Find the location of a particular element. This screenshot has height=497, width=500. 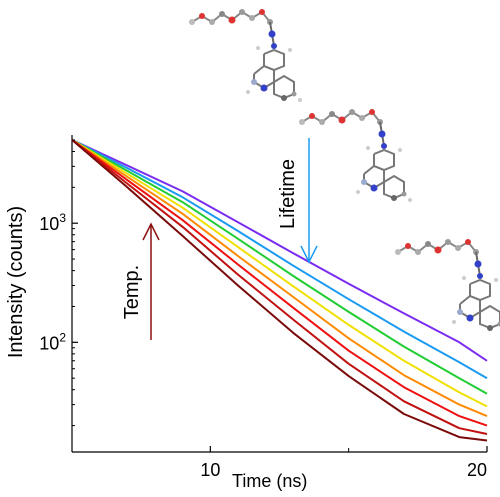

lifetime-annotation: Lifetime is located at coordinates (297, 201).